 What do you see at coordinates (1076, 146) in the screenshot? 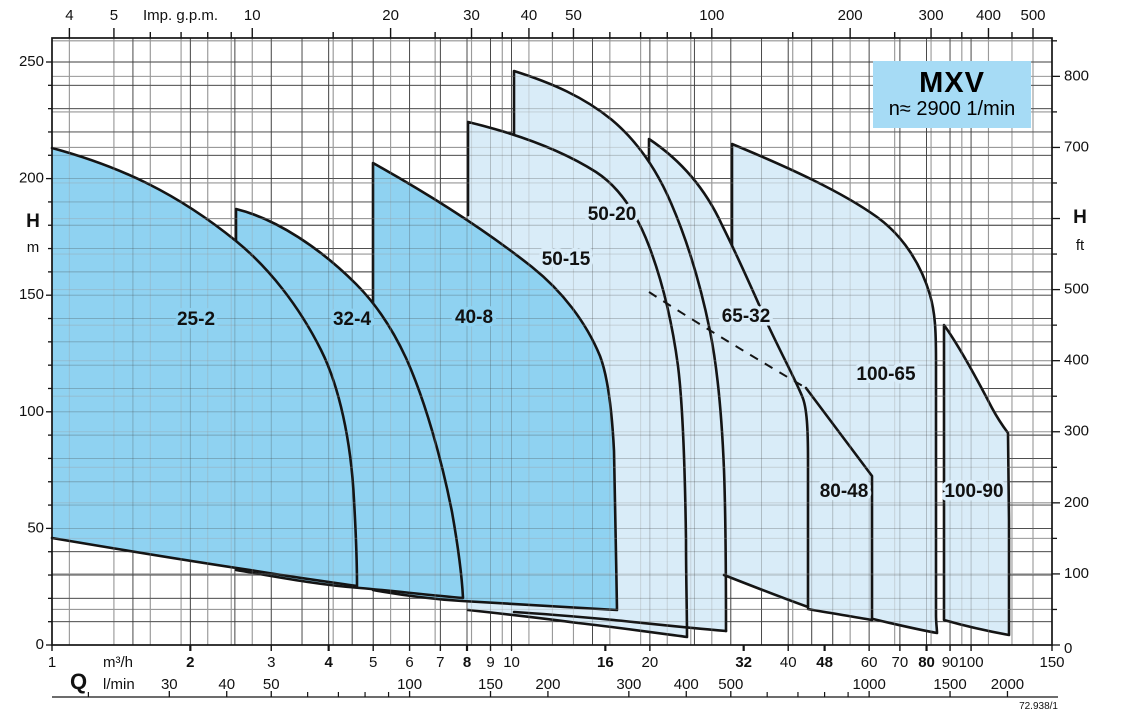
I see `axis-or-region-label: 700` at bounding box center [1076, 146].